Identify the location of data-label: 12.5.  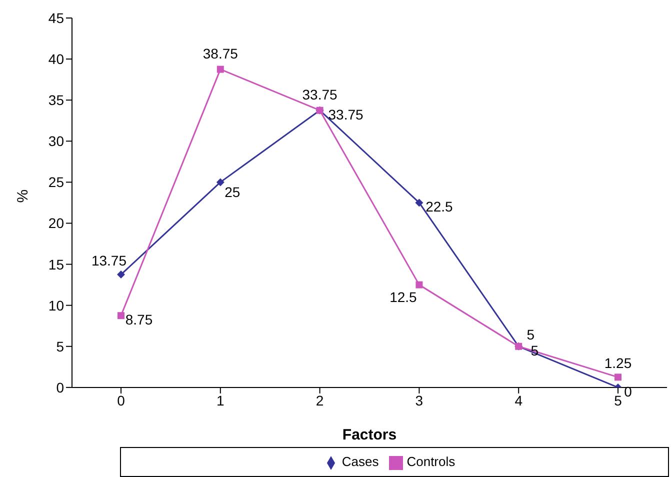
(404, 296).